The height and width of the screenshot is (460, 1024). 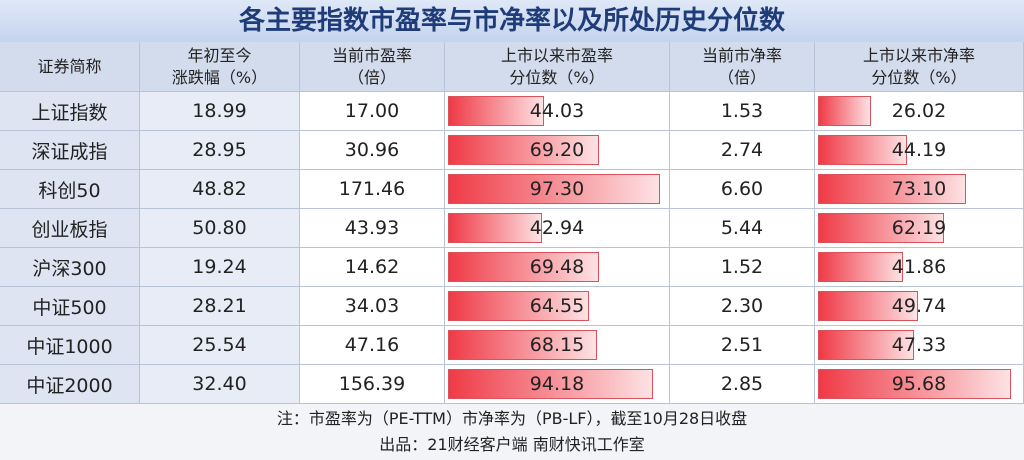 I want to click on cell: 沪深300, so click(x=70, y=267).